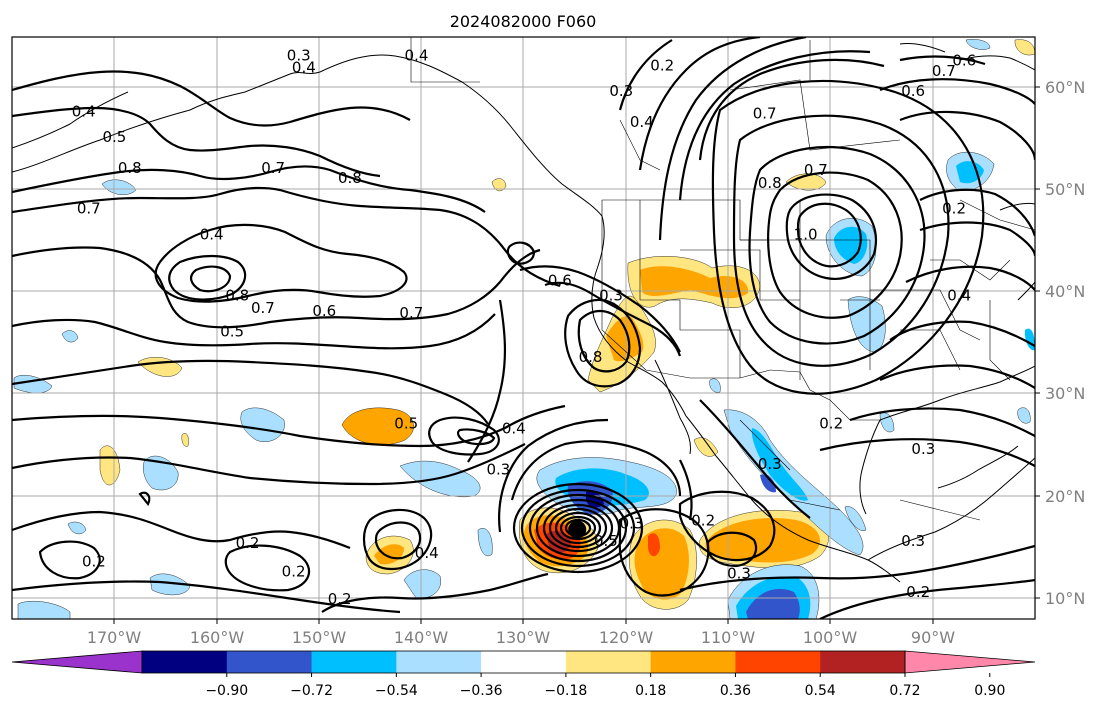 The image size is (1105, 712). Describe the element at coordinates (626, 637) in the screenshot. I see `lon-label: 120°W` at that location.